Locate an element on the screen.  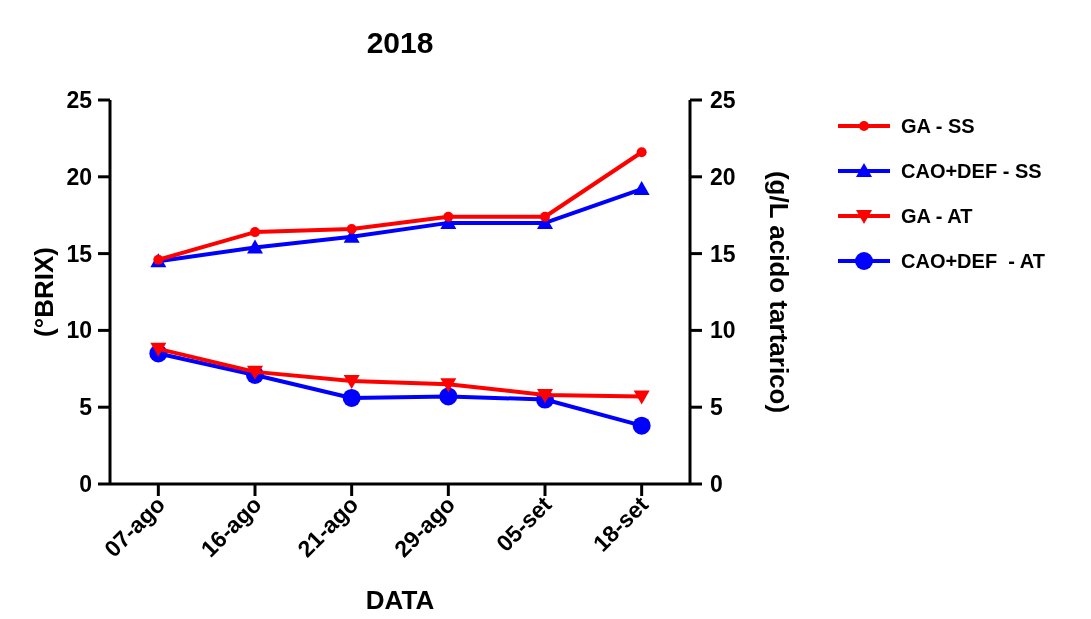
y-tick-label: 15 is located at coordinates (79, 253).